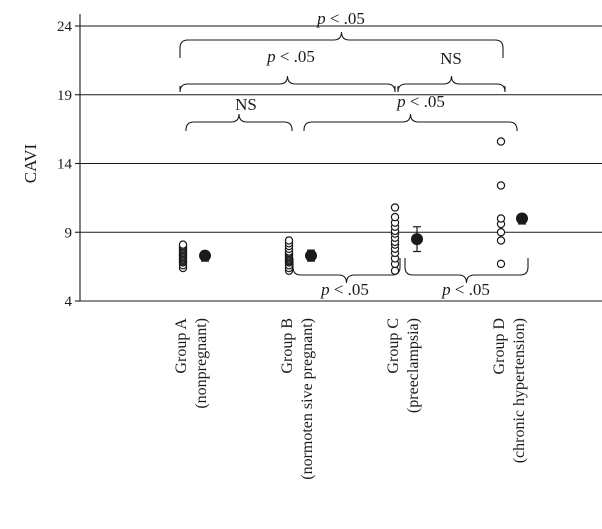  Describe the element at coordinates (65, 27) in the screenshot. I see `y-tick-label-24: 24` at that location.